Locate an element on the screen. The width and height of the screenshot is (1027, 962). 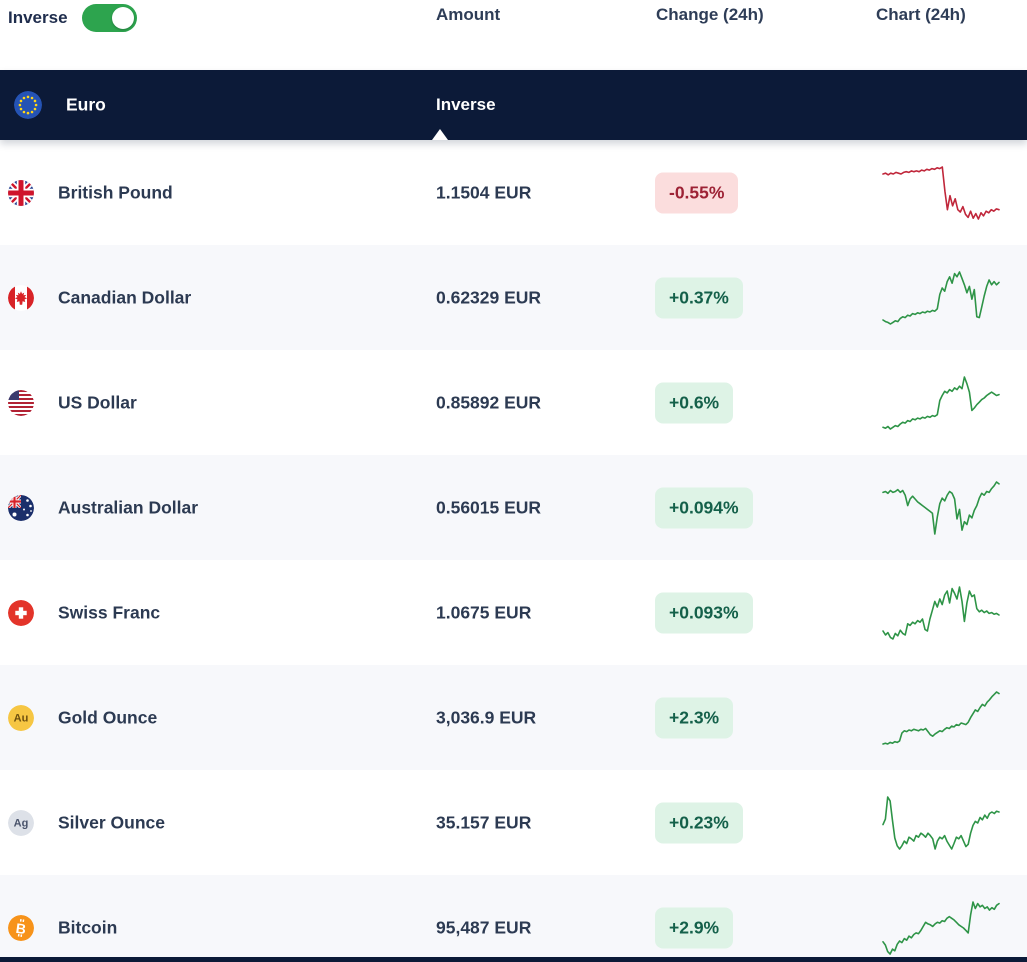
currency-name: US Dollar is located at coordinates (97, 402).